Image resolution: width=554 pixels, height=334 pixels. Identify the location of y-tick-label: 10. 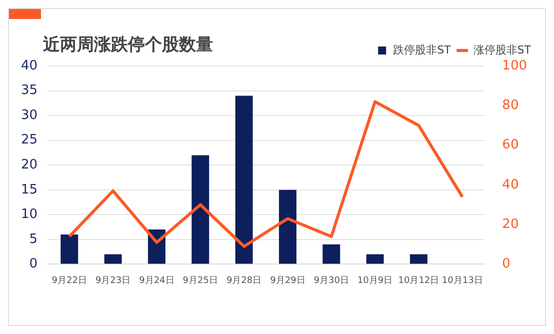
(29, 214).